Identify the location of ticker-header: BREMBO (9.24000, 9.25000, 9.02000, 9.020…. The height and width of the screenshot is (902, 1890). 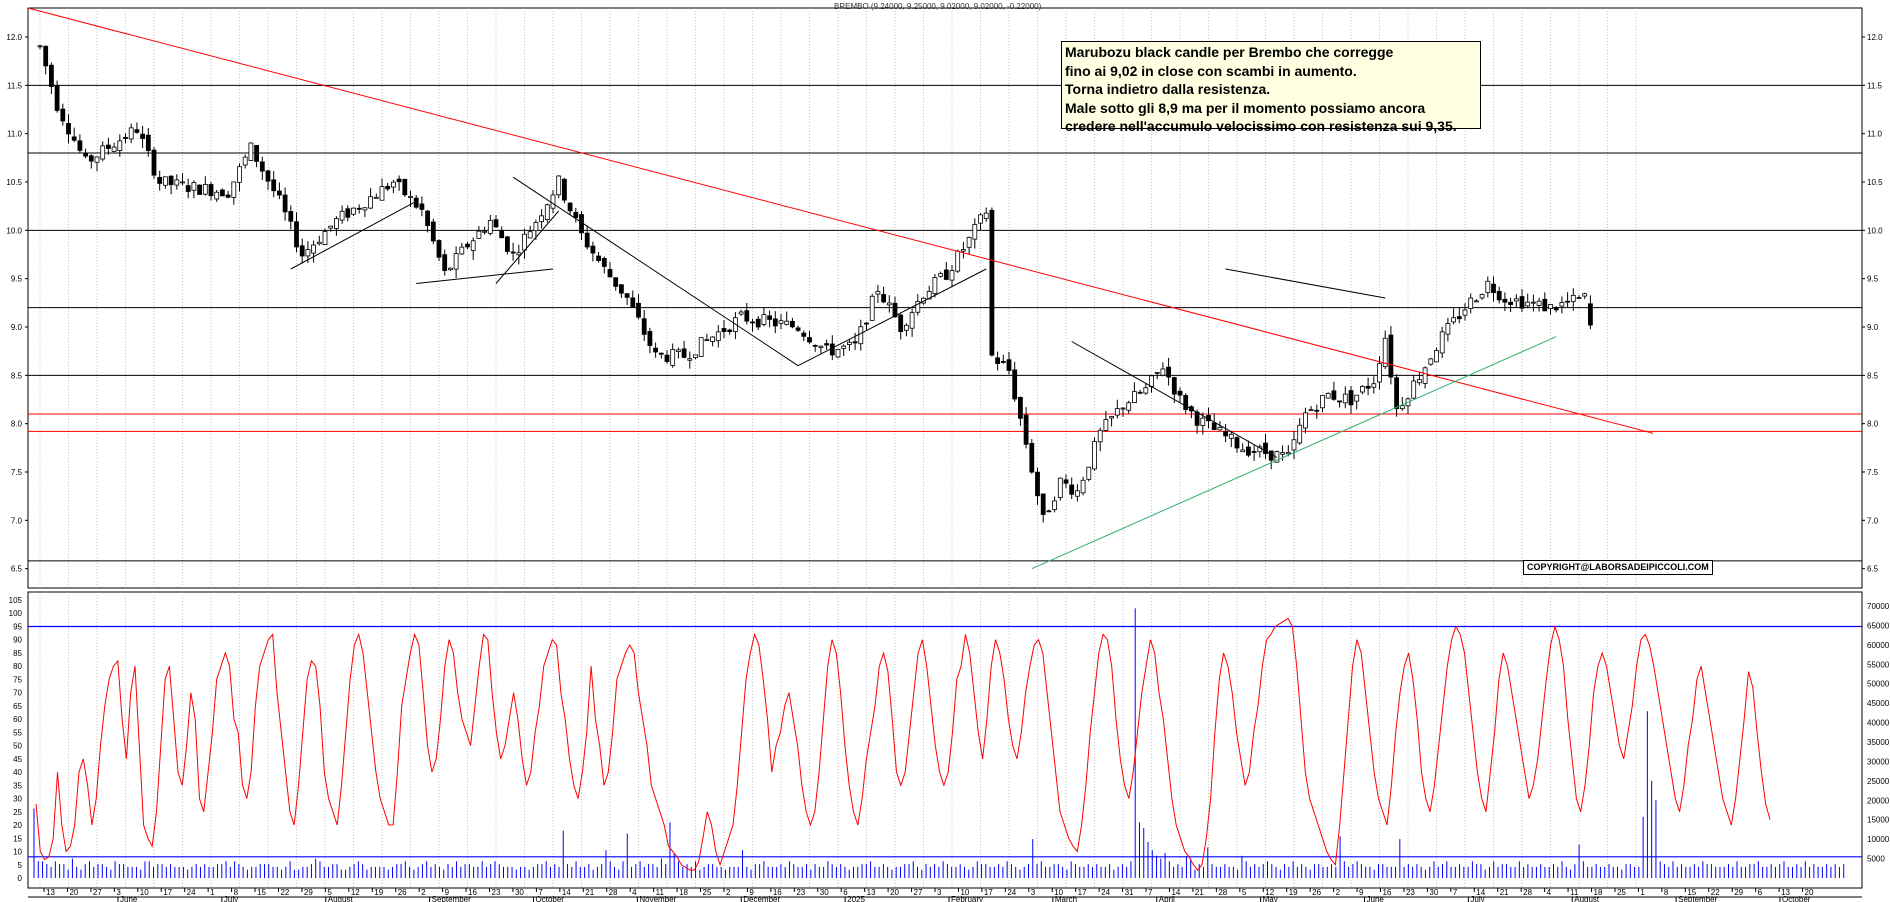
(938, 6).